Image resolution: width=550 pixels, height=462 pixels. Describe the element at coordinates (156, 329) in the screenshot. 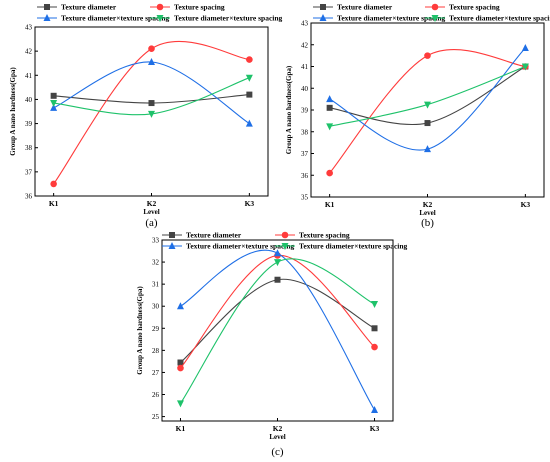

I see `y-tick-label: 29` at that location.